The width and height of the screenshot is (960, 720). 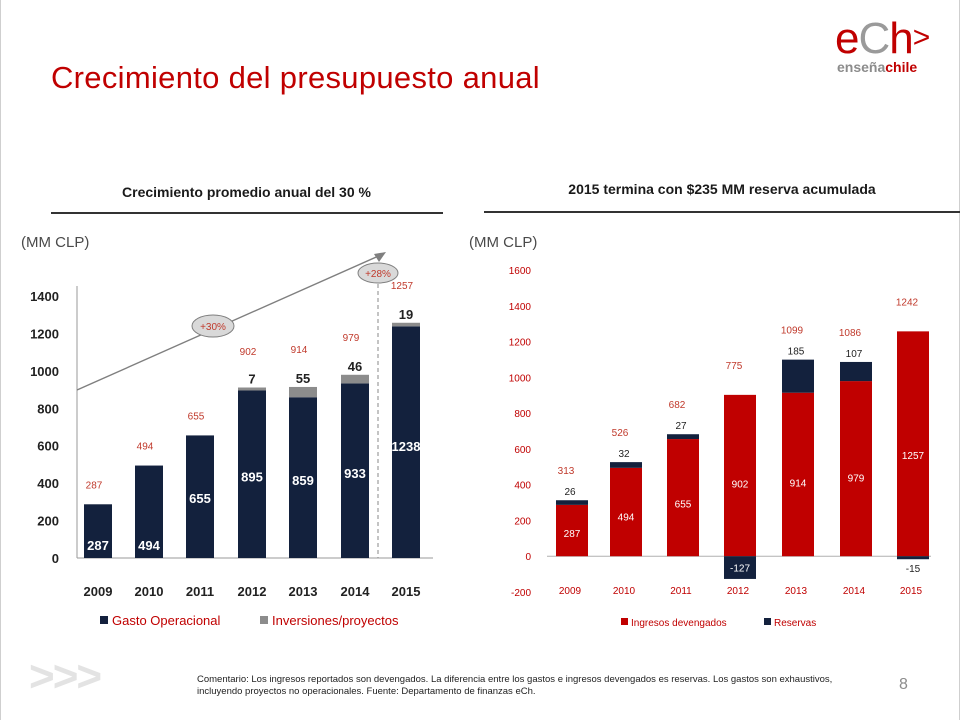 I want to click on slide-title: Crecimiento del presupuesto anual, so click(x=295, y=77).